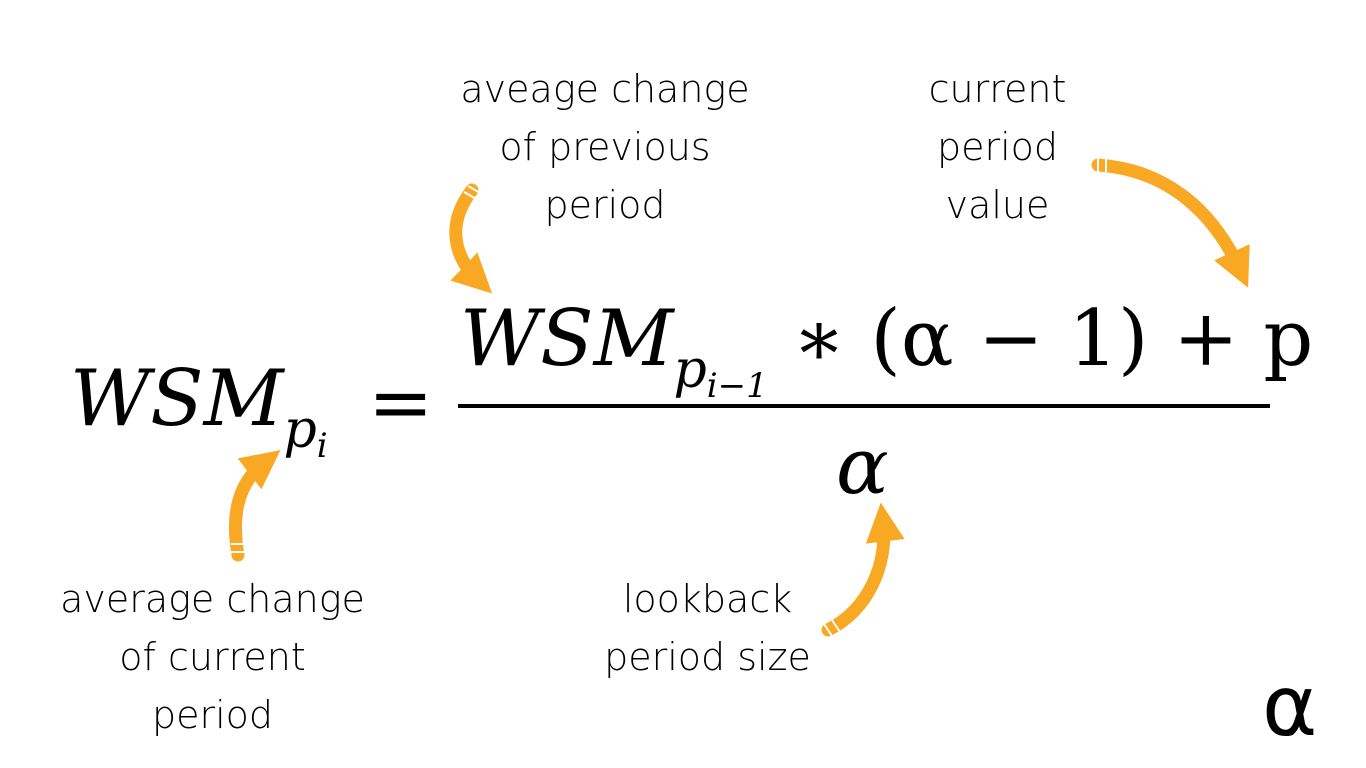 The image size is (1366, 768). What do you see at coordinates (1170, 223) in the screenshot?
I see `arrow-current-value` at bounding box center [1170, 223].